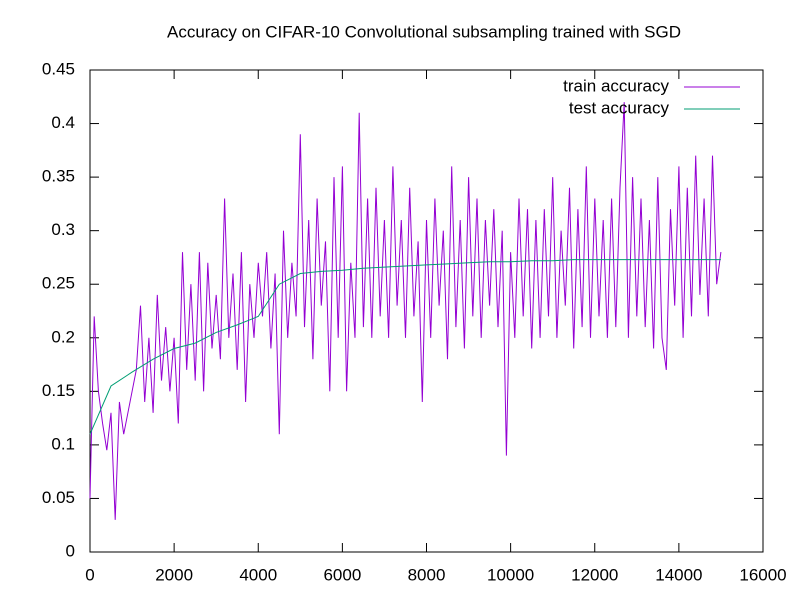 This screenshot has height=600, width=800. Describe the element at coordinates (619, 107) in the screenshot. I see `legend-label: test accuracy` at that location.